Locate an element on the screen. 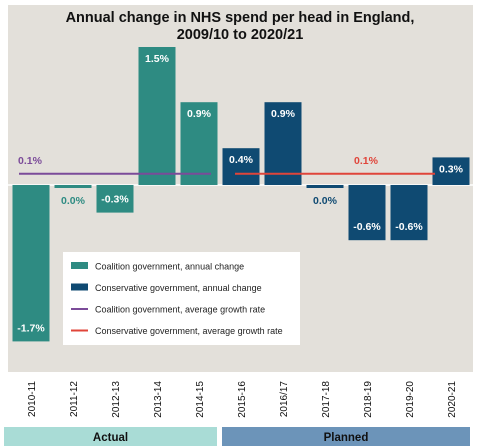 This screenshot has width=480, height=448. period-label: Planned is located at coordinates (346, 438).